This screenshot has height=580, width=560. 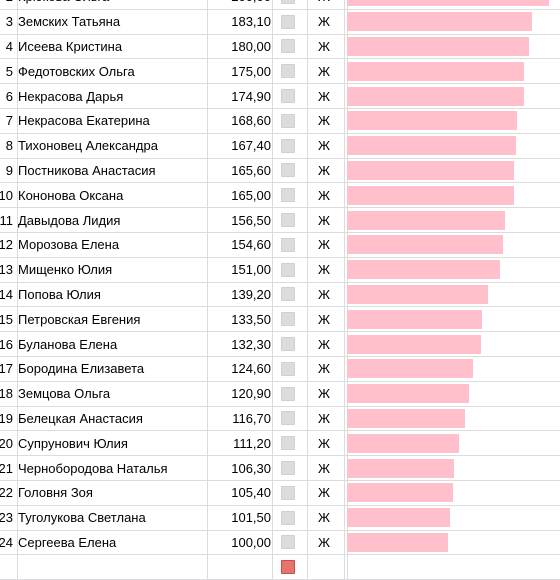 I want to click on table-row: 8 Тихоновец Александра 167,40 Ж, so click(x=280, y=146).